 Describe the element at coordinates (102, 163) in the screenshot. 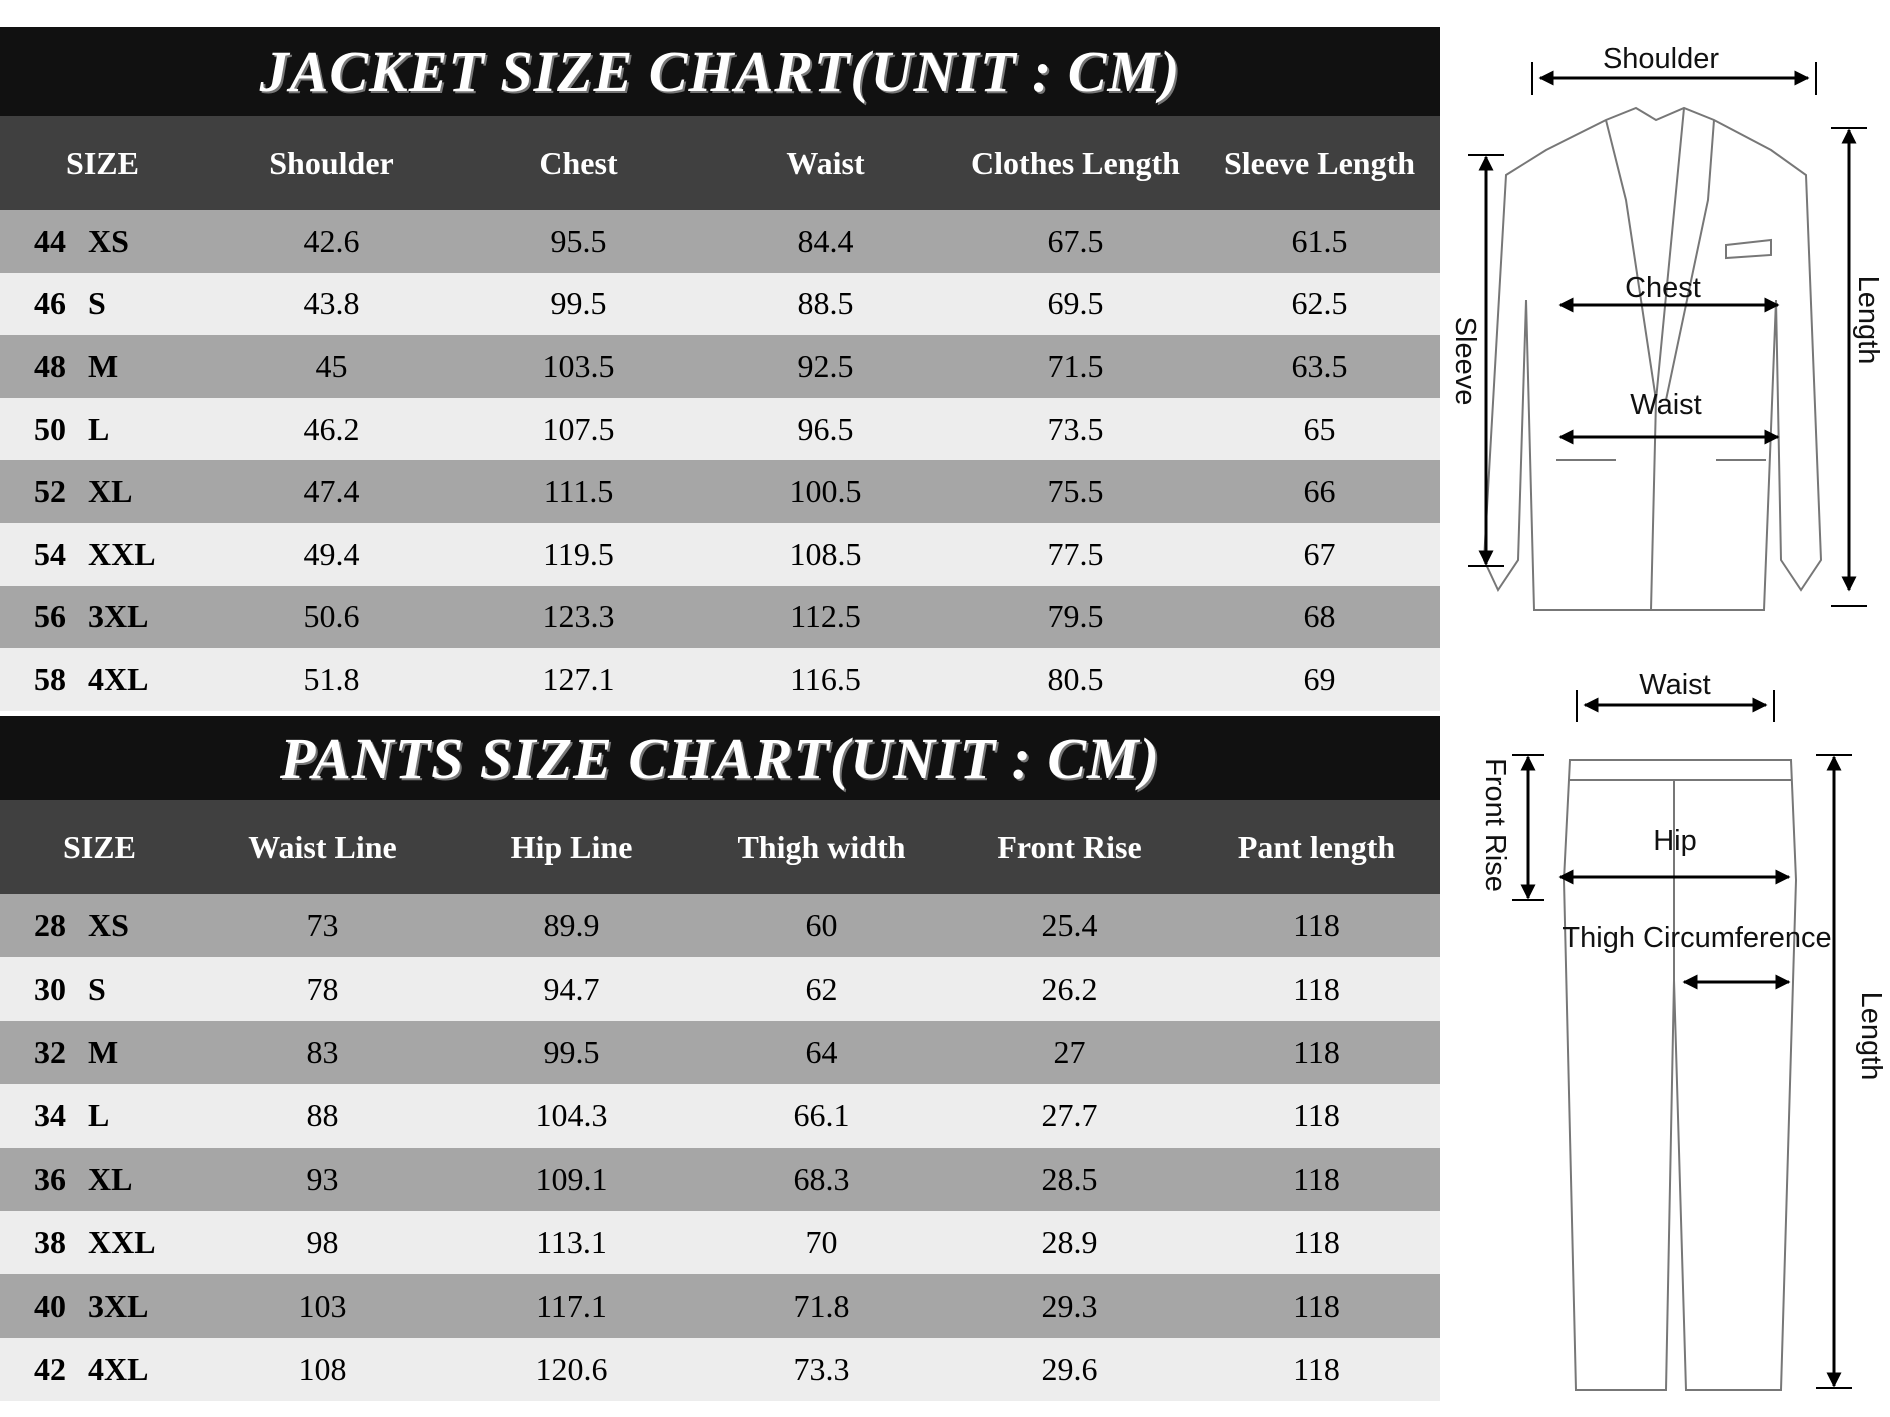

I see `column-header: SIZE` at that location.